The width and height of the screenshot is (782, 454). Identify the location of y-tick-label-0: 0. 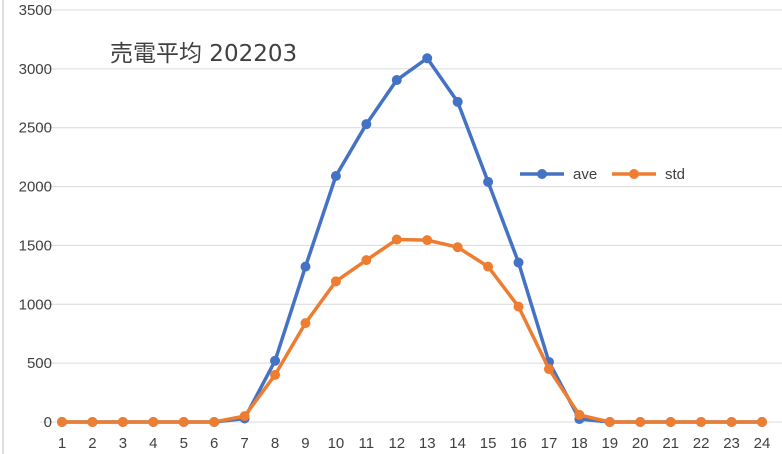
(48, 422).